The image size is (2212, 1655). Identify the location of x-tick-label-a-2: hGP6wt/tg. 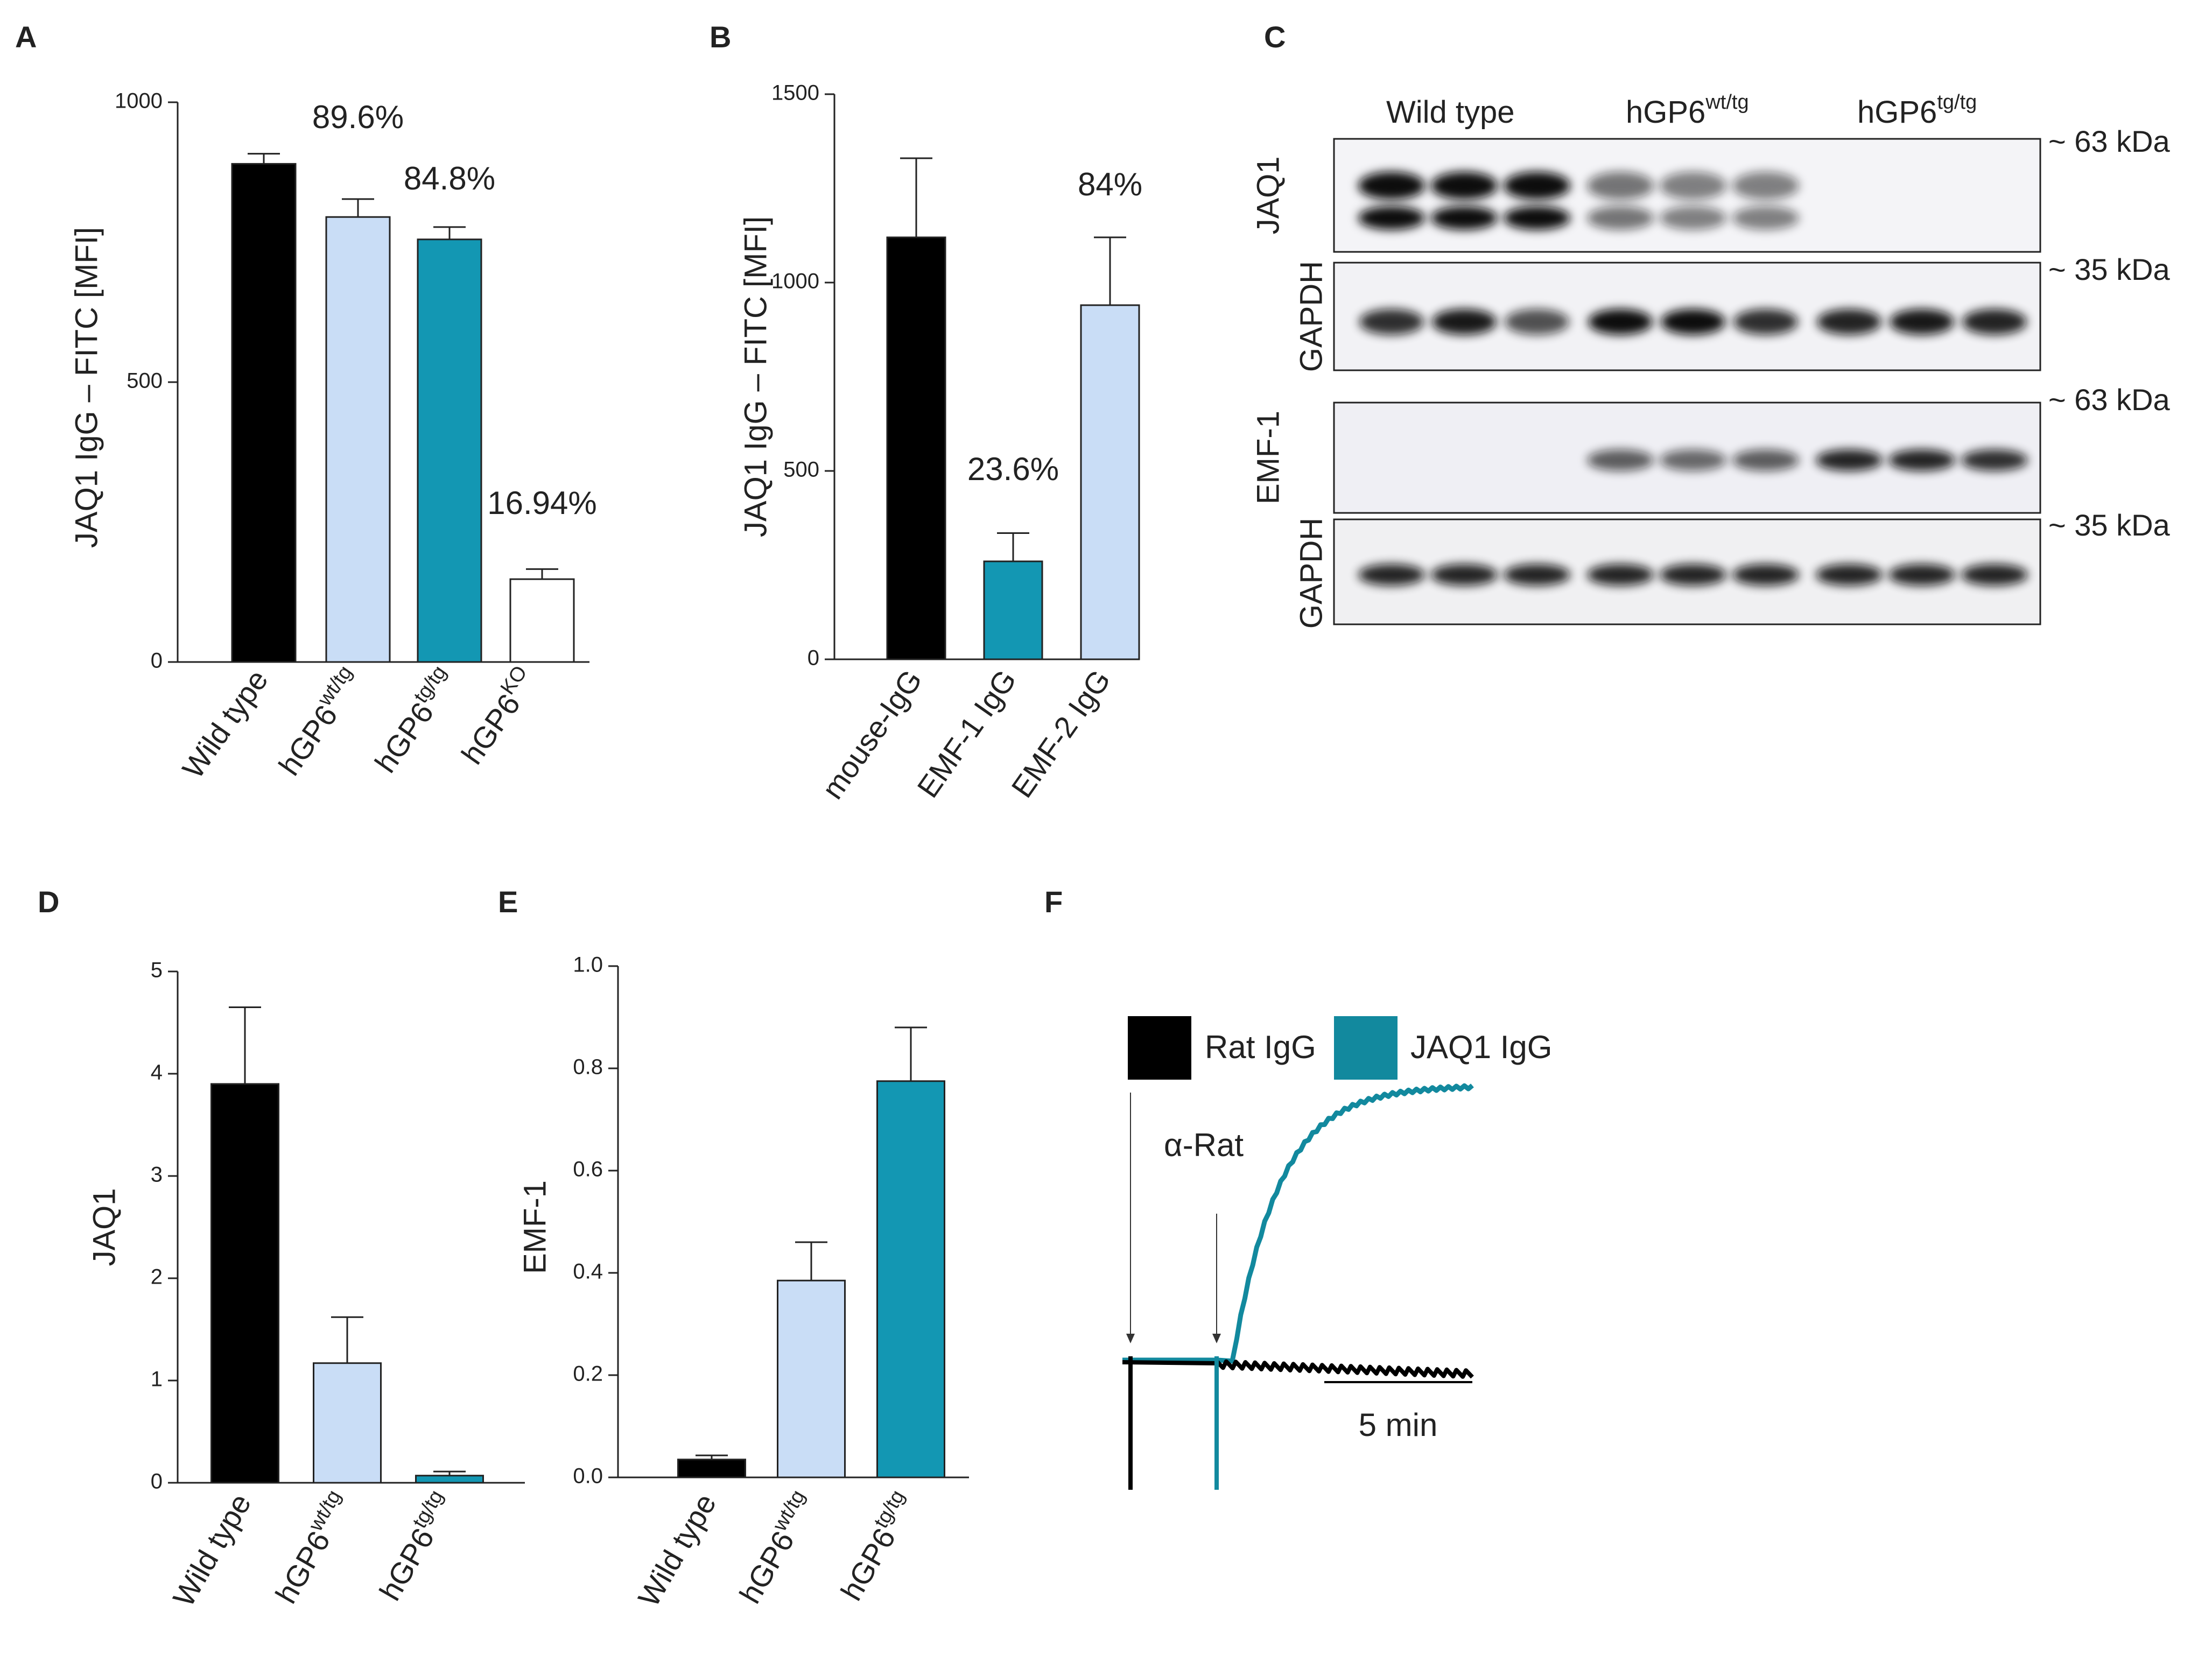
(319, 721).